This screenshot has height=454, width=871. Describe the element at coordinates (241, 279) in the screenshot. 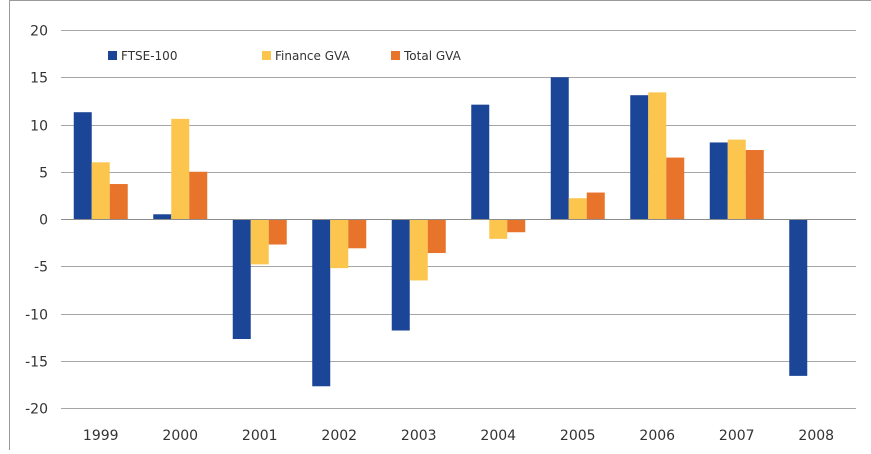

I see `bar-ftse-100-2001` at that location.